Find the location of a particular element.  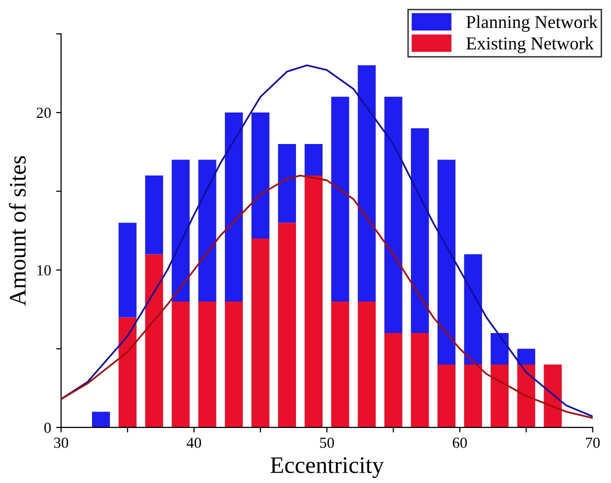

legend-label: Existing Network is located at coordinates (530, 45).